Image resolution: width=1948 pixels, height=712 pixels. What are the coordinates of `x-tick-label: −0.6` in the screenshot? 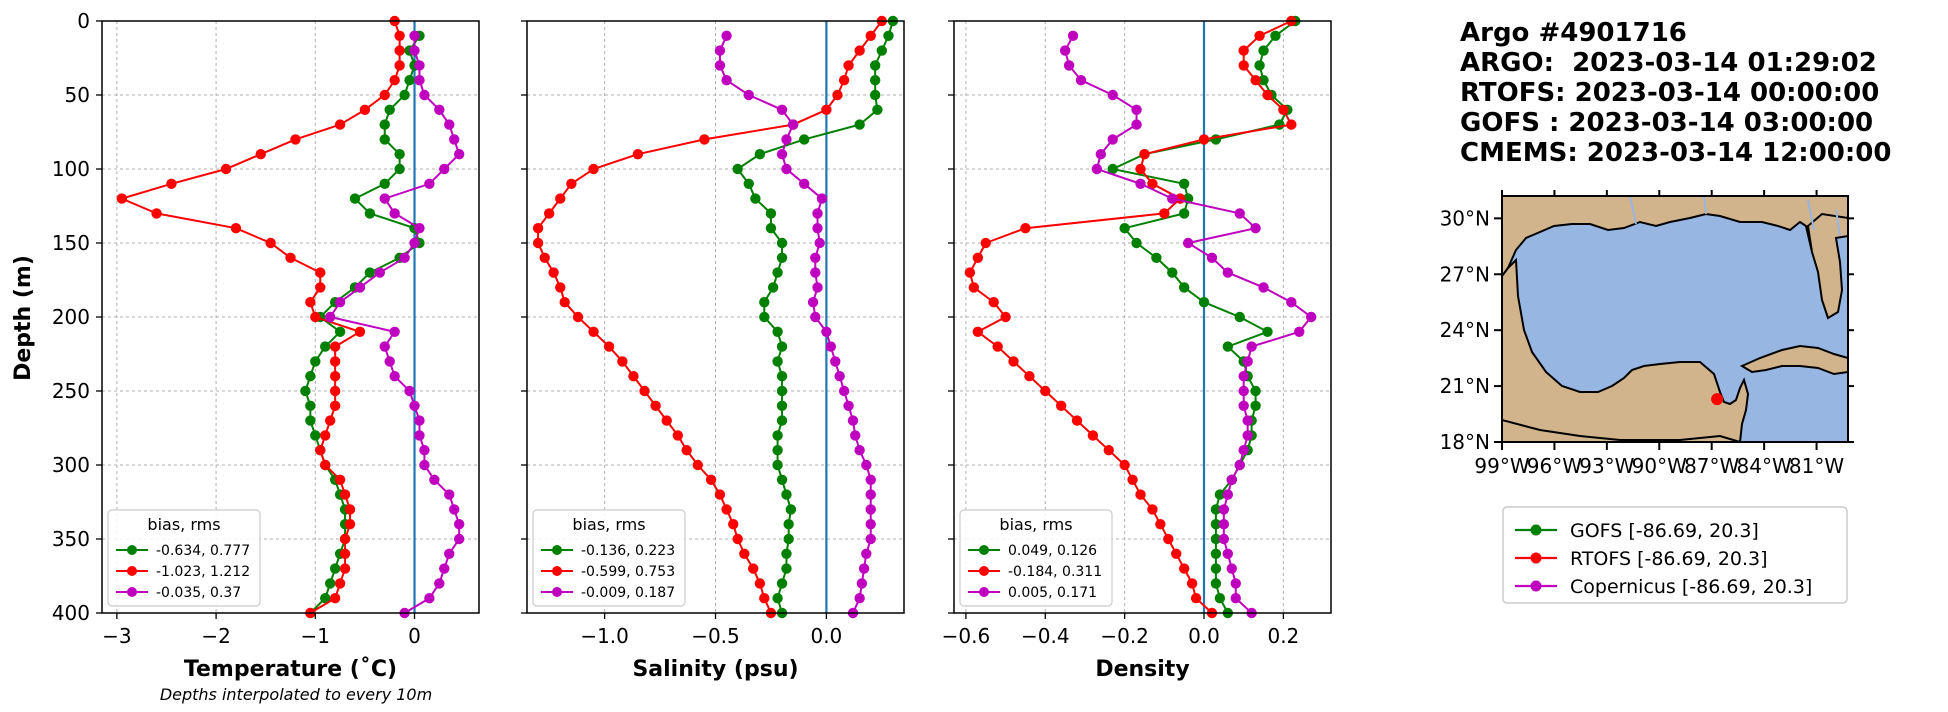 It's located at (966, 636).